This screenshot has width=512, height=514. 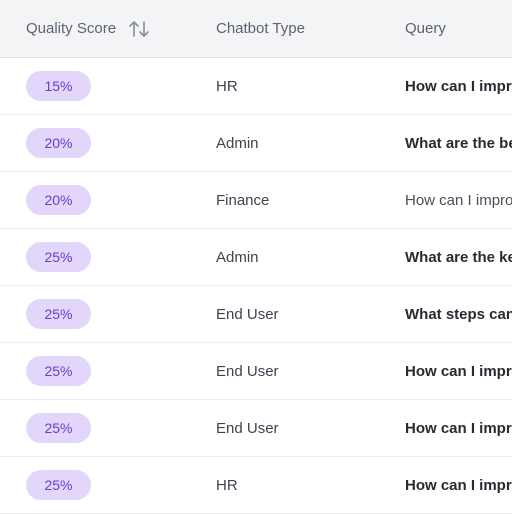 I want to click on table-row: 25% End User What steps can, so click(x=256, y=314).